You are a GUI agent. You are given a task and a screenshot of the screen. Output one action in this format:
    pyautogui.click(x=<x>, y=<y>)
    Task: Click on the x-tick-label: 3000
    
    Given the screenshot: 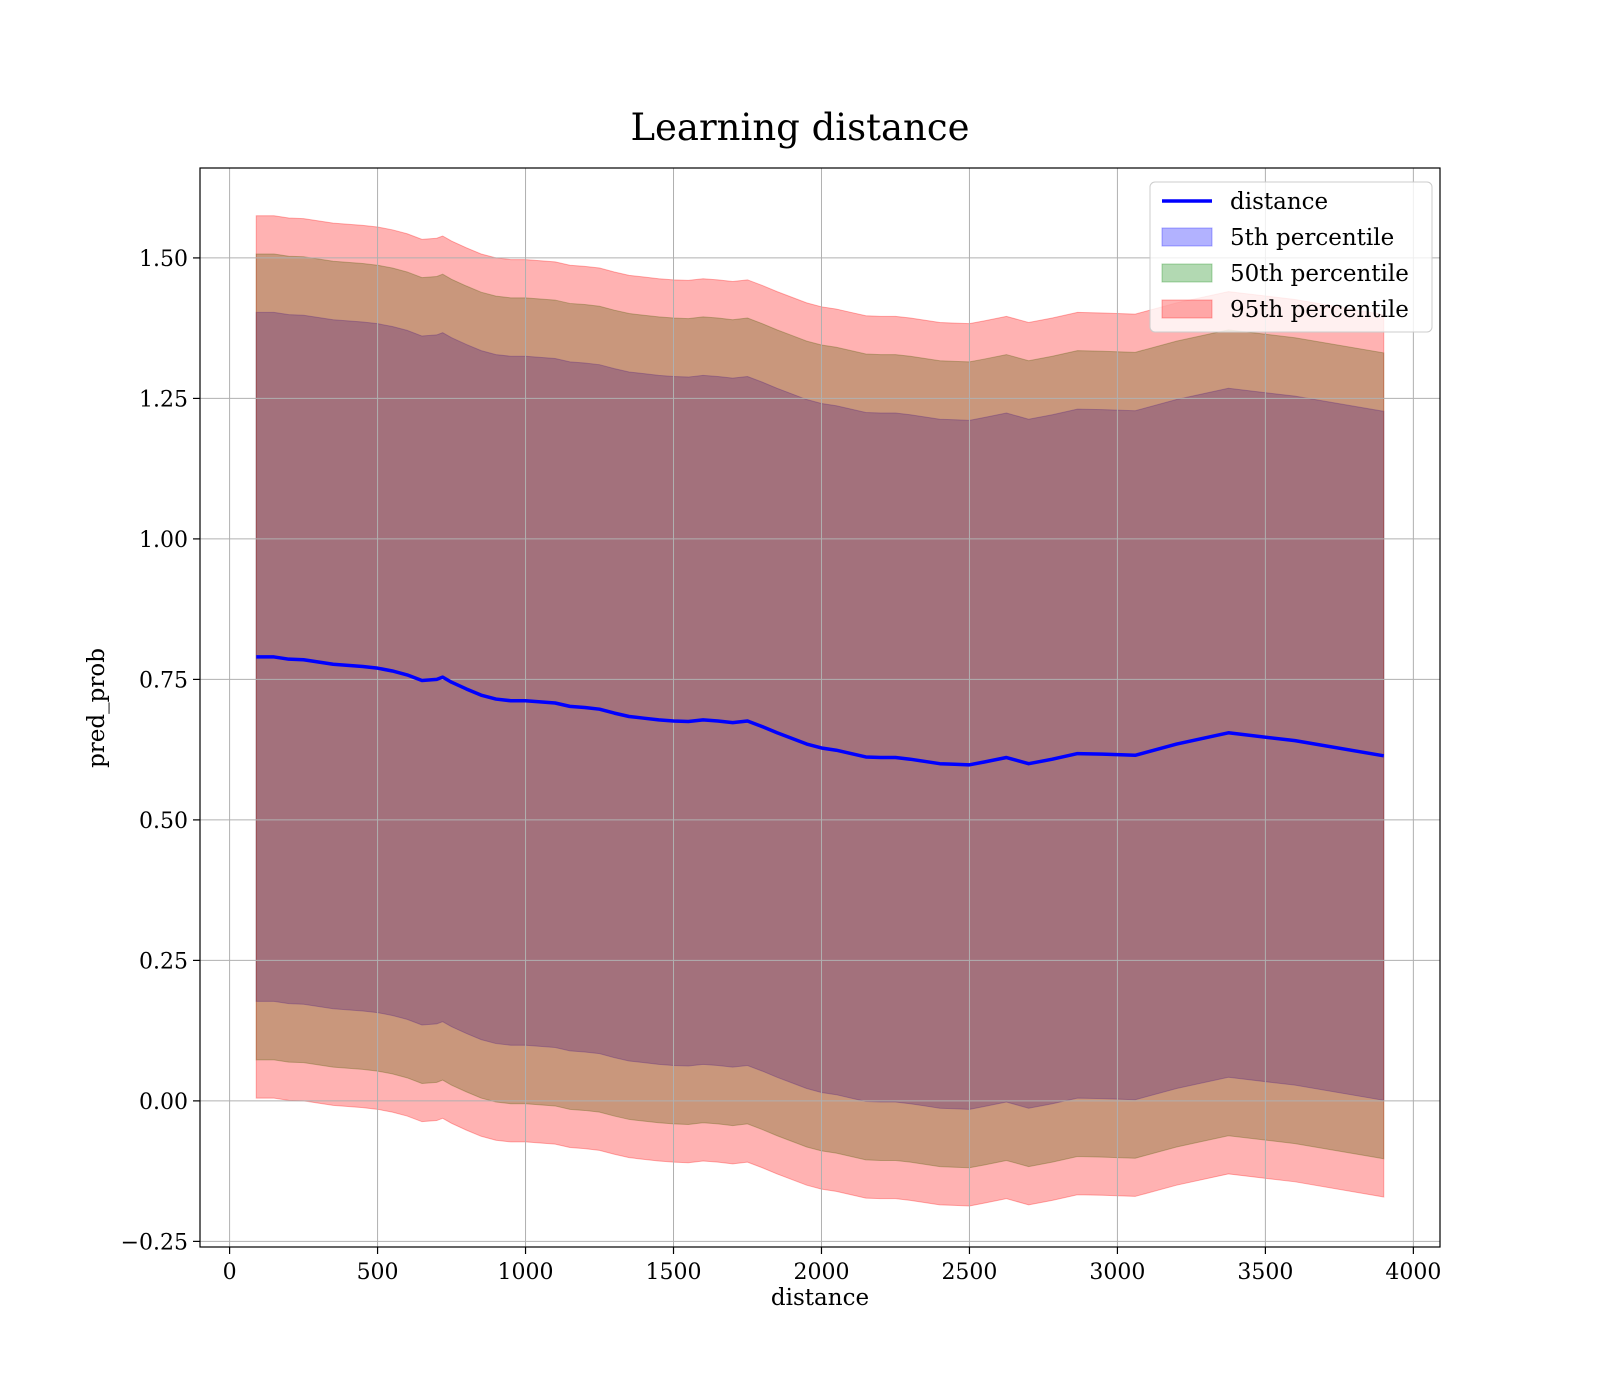 What is the action you would take?
    pyautogui.click(x=1117, y=1272)
    